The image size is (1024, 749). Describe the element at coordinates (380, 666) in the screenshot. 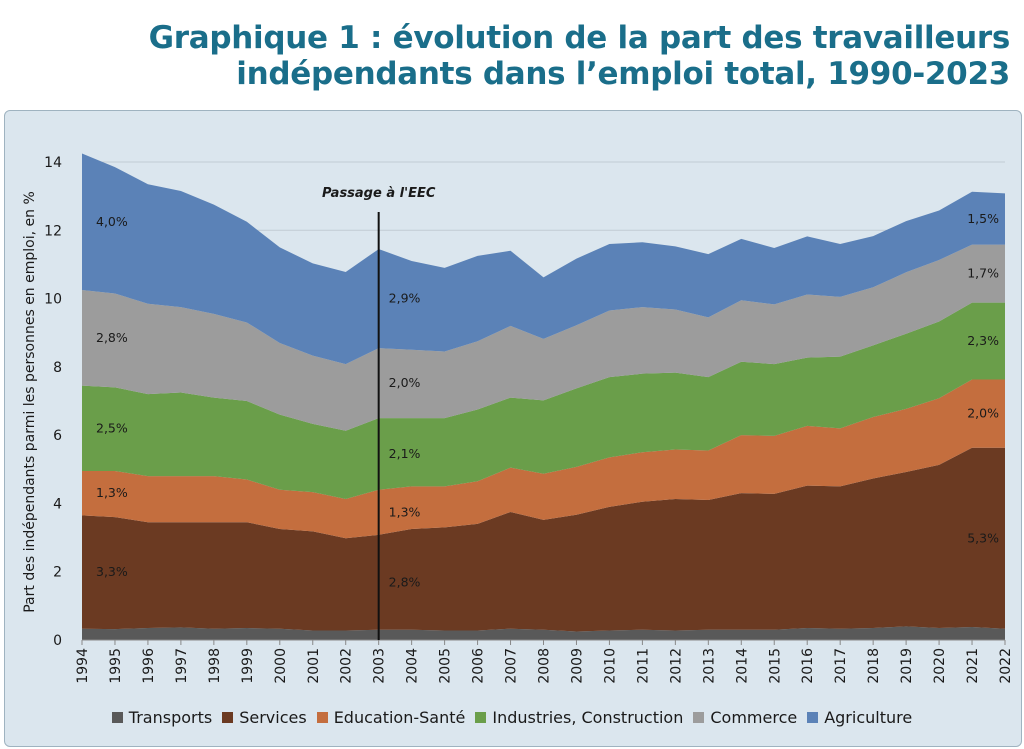

I see `x-tick-label: 2003` at that location.